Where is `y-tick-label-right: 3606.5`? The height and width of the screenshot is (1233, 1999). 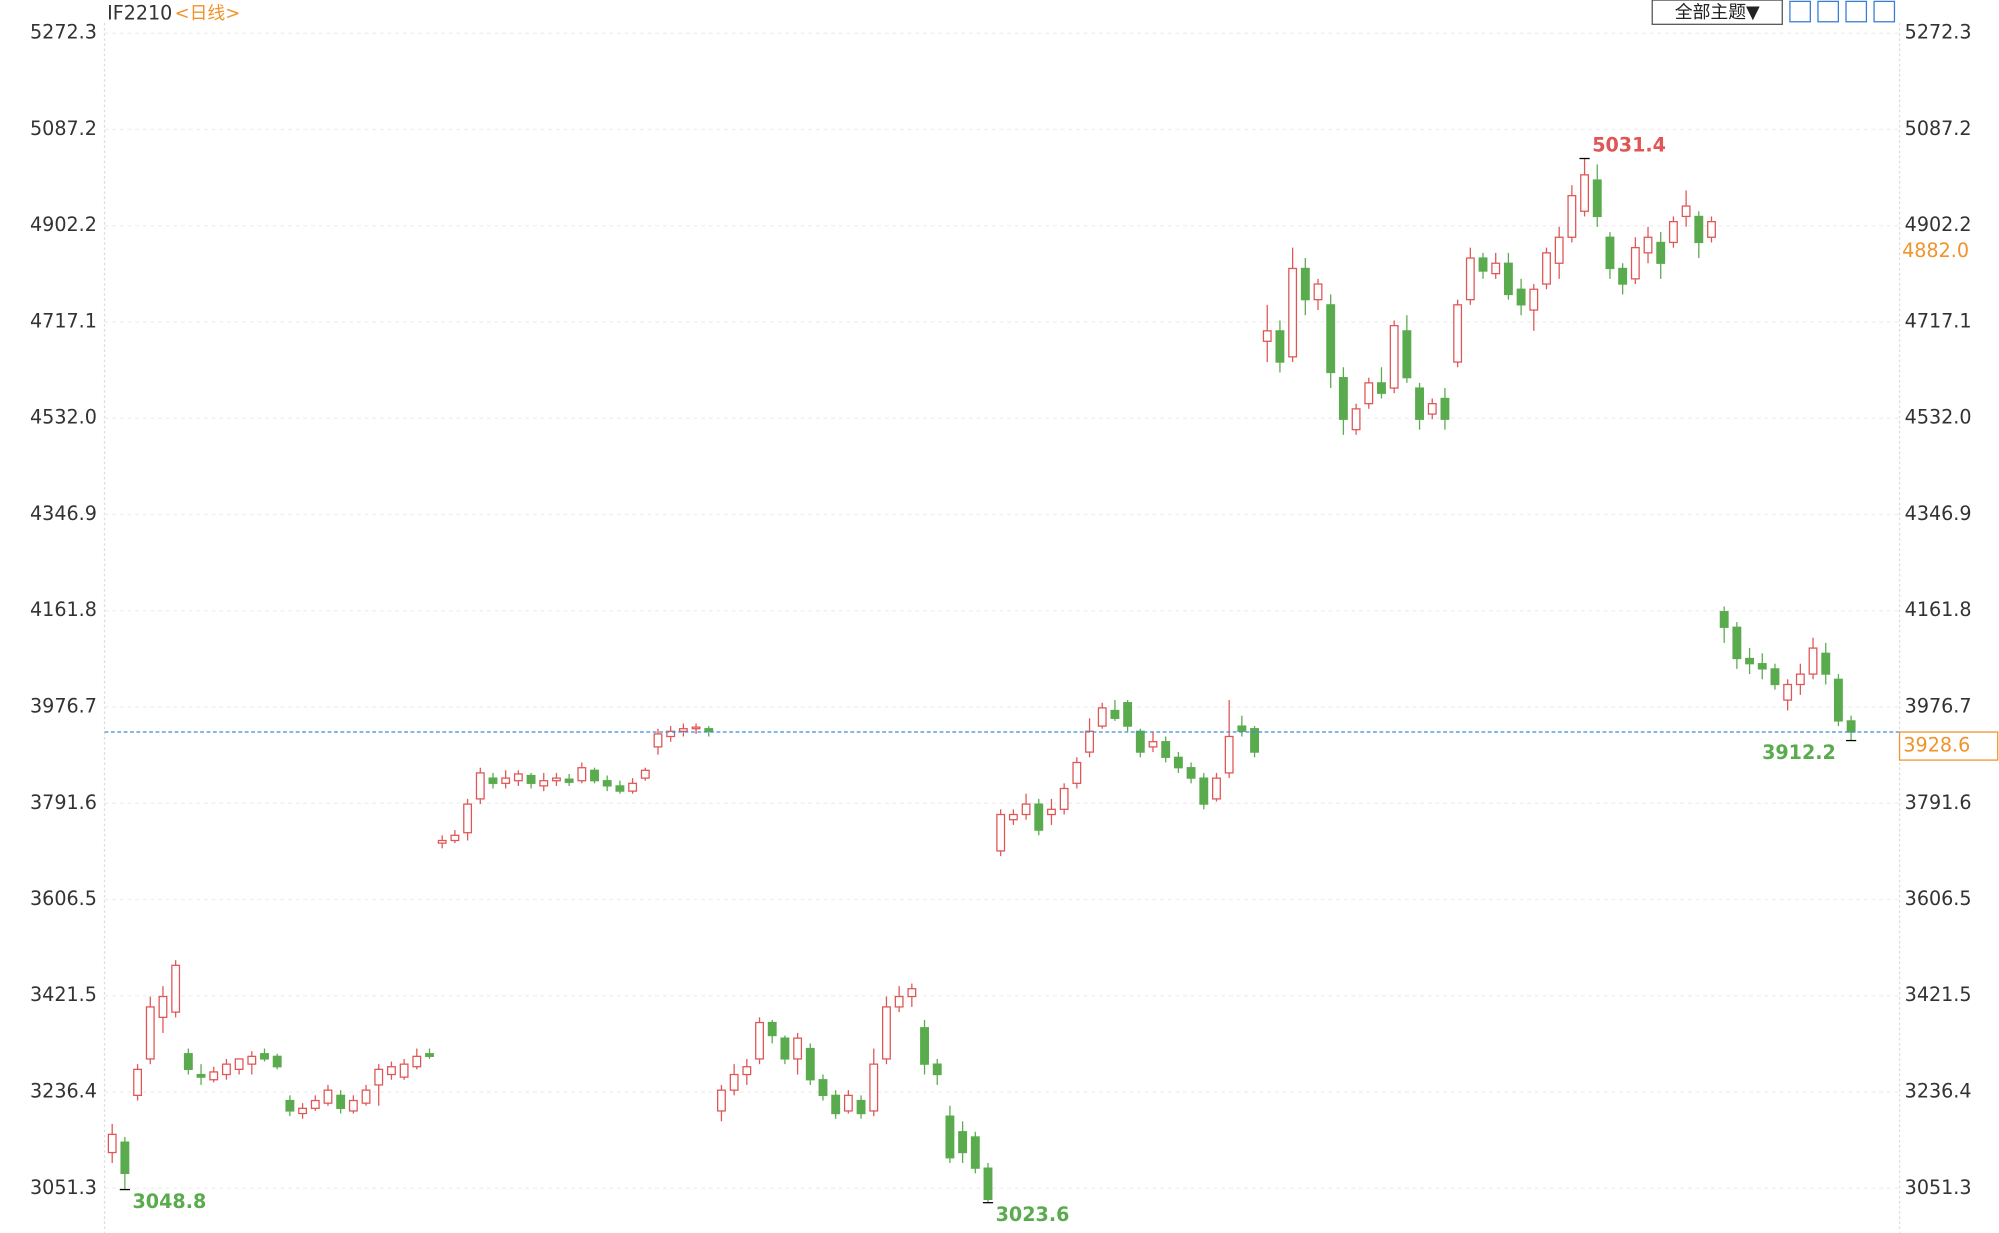 y-tick-label-right: 3606.5 is located at coordinates (1938, 898).